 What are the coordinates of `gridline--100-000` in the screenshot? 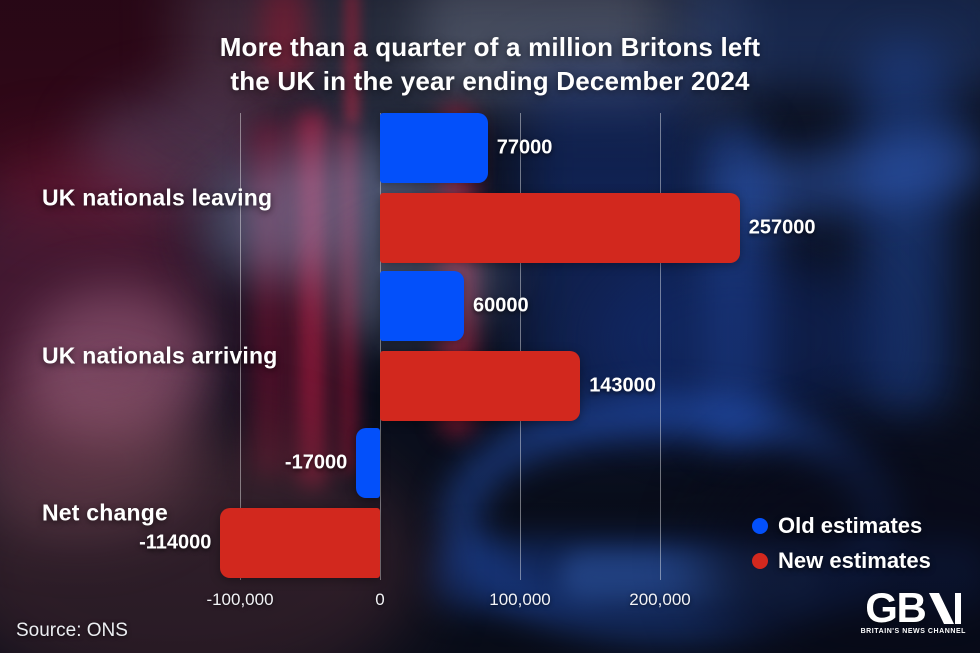 It's located at (240, 346).